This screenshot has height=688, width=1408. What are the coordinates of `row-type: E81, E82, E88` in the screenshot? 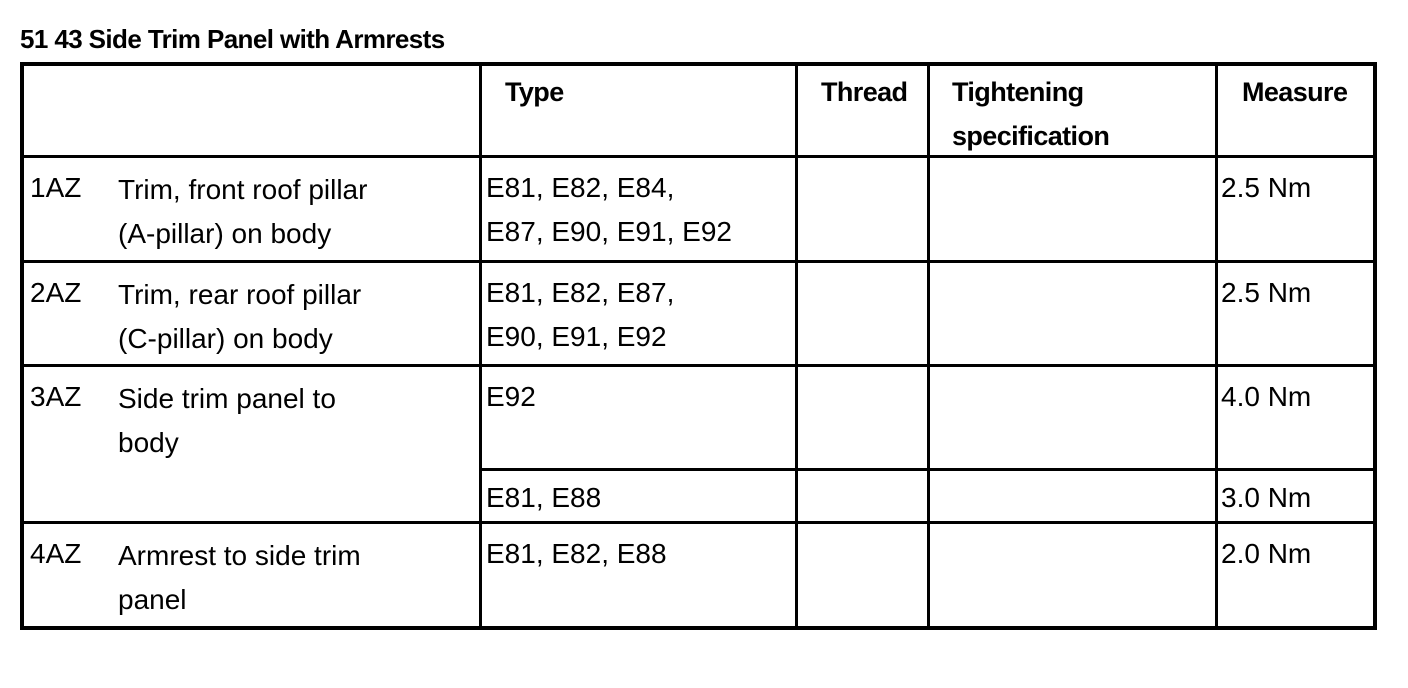 It's located at (576, 553).